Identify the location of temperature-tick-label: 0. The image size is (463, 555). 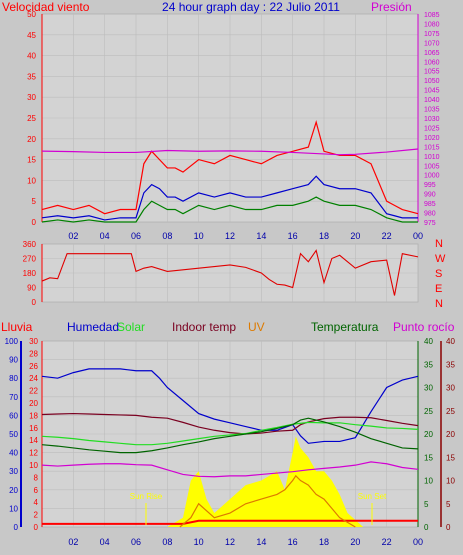
(426, 527).